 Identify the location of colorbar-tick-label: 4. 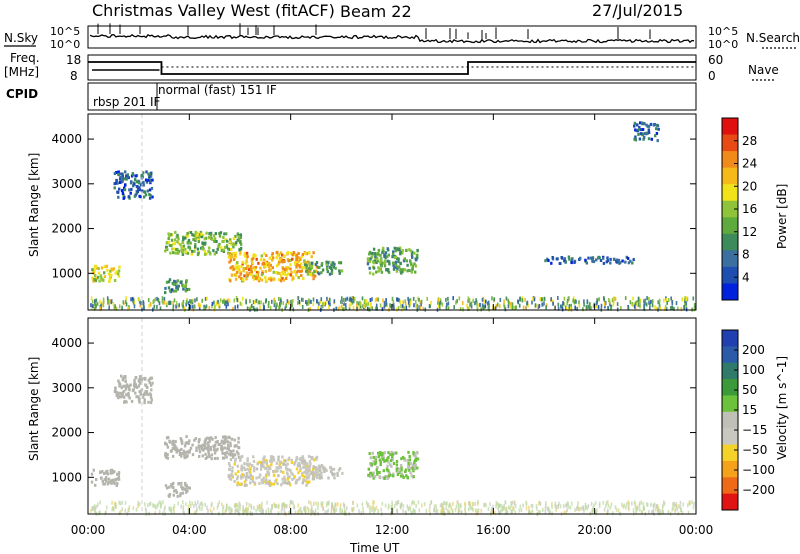
(746, 277).